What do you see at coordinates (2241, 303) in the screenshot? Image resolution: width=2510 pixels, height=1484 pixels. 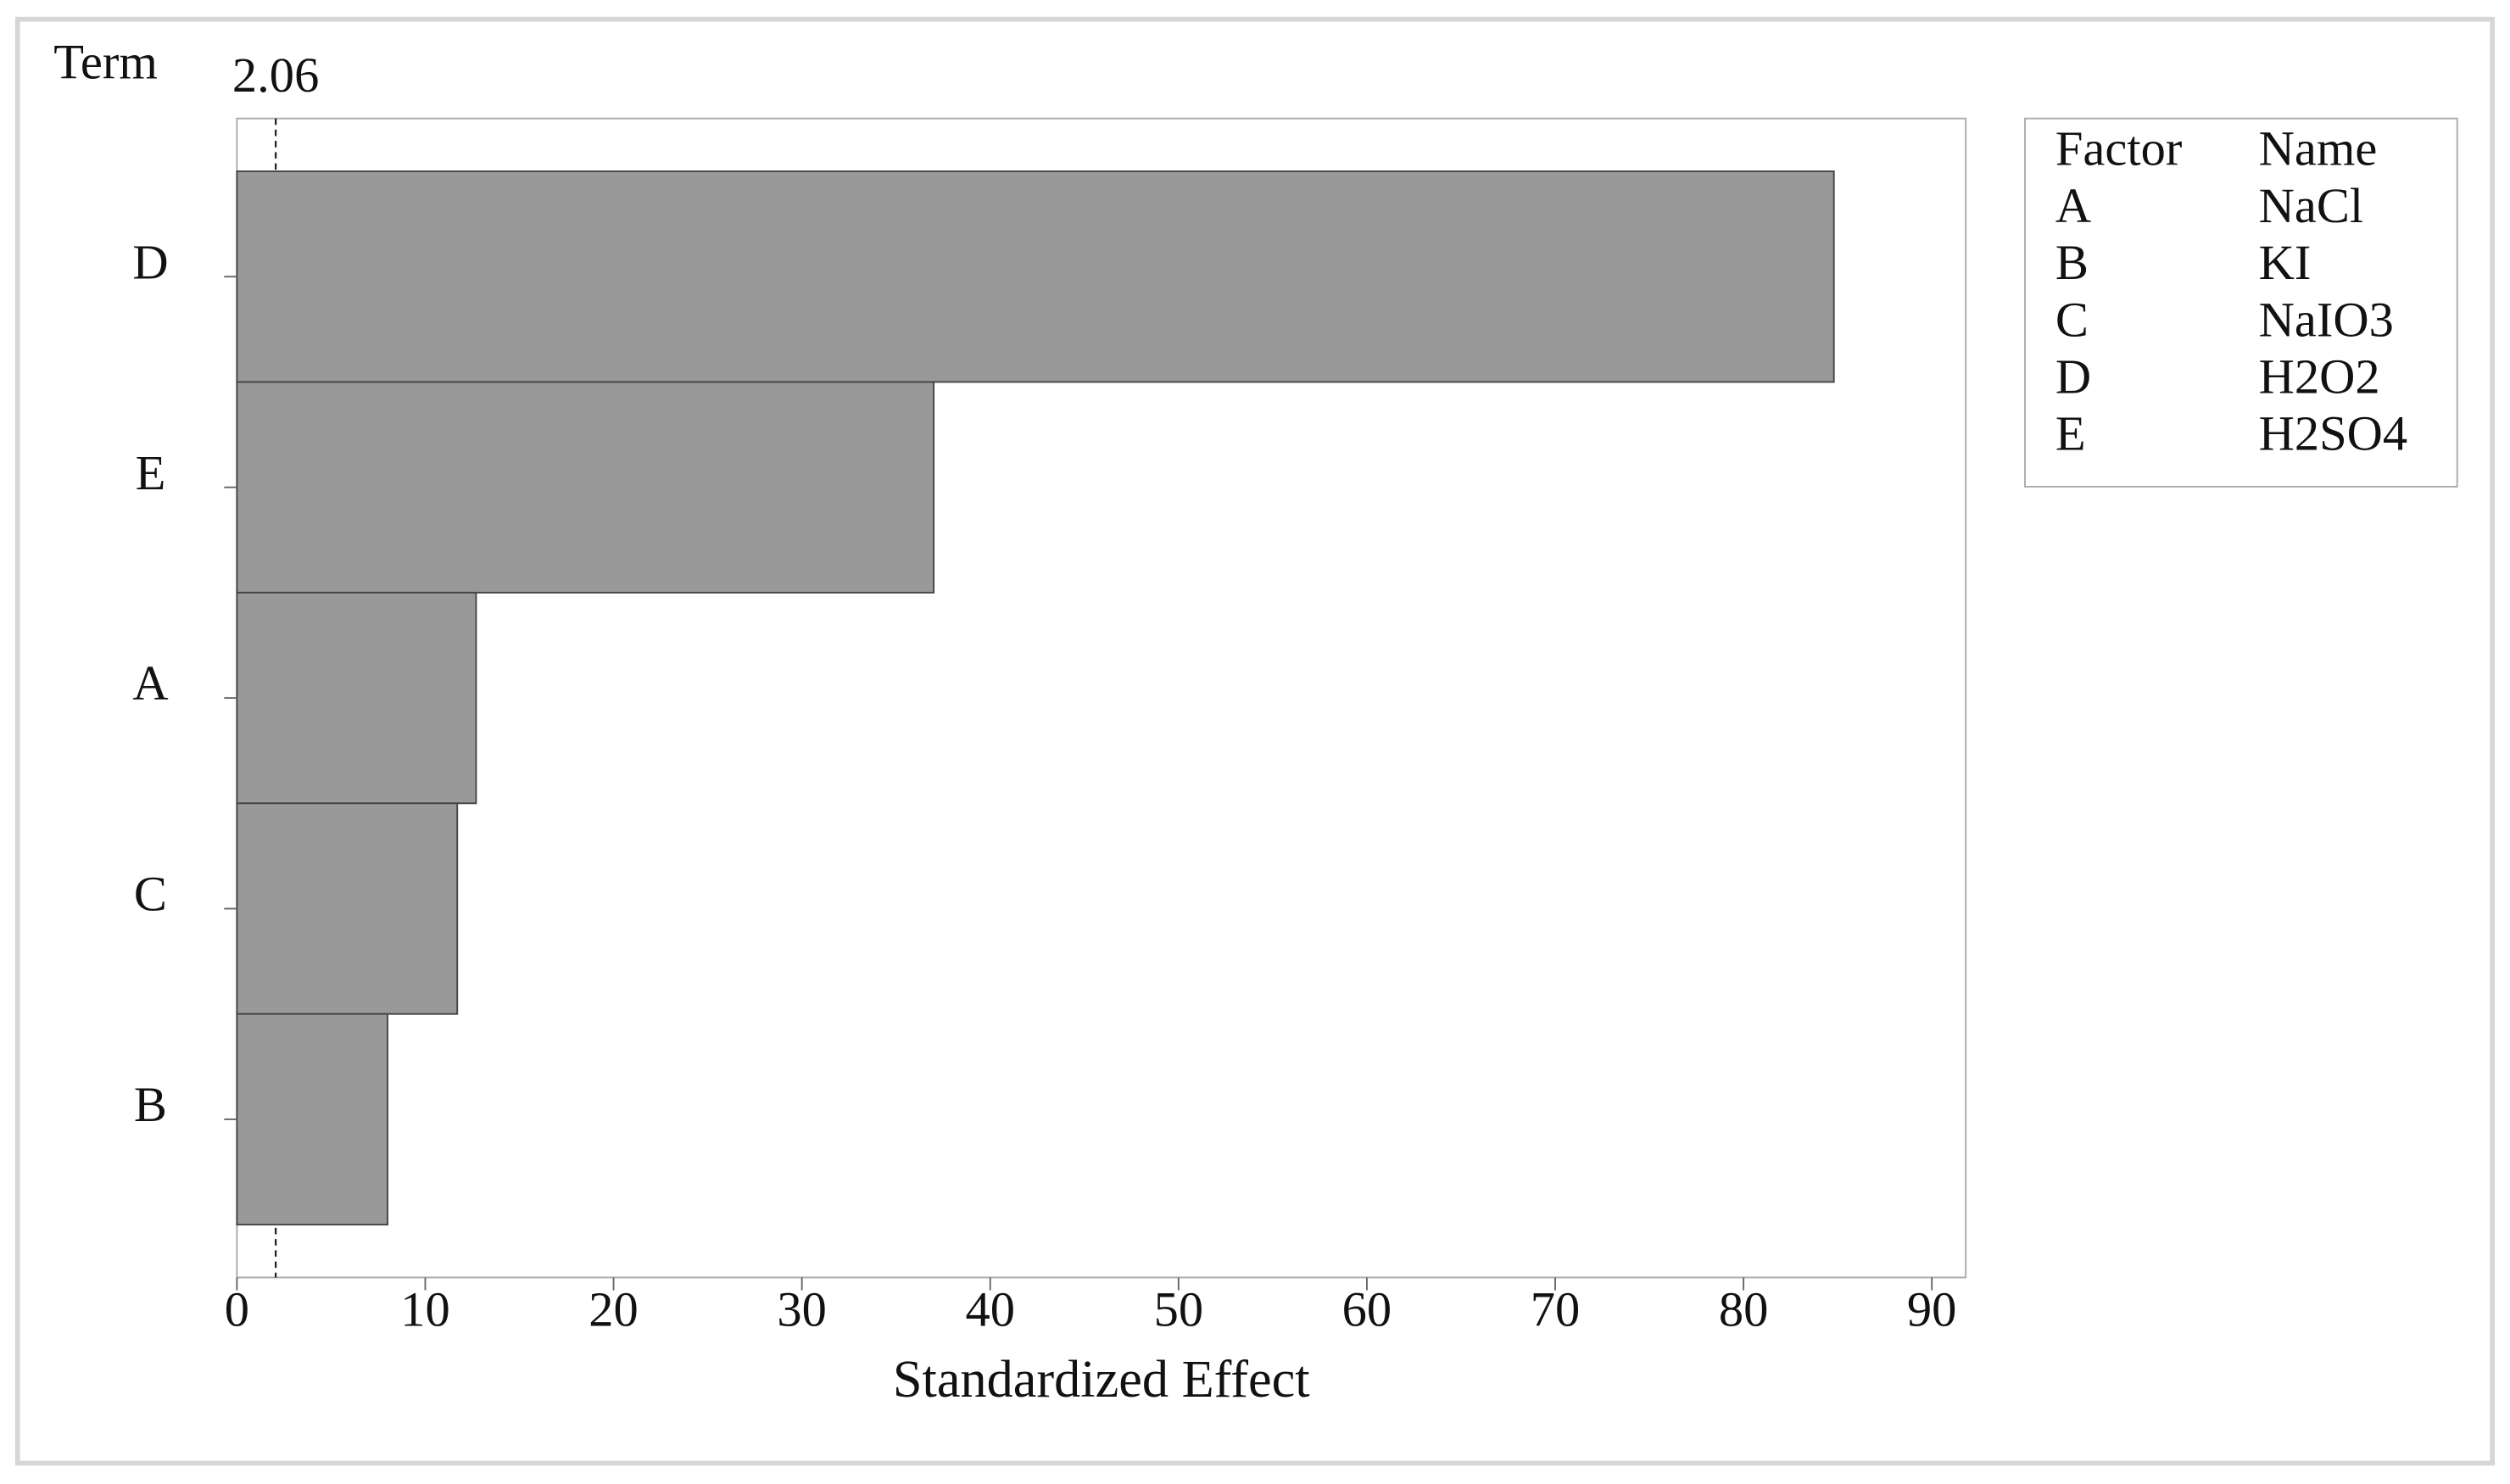 I see `legend-box` at bounding box center [2241, 303].